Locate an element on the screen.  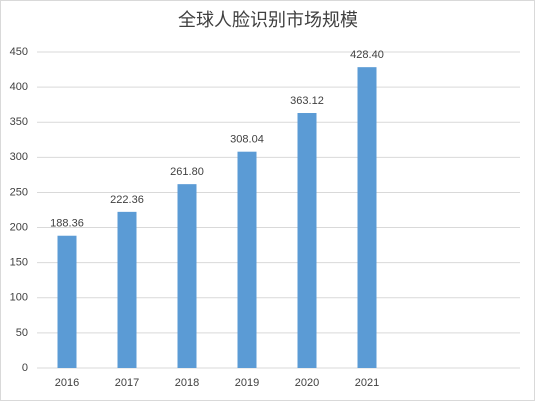
value-label: 308.04 is located at coordinates (247, 140).